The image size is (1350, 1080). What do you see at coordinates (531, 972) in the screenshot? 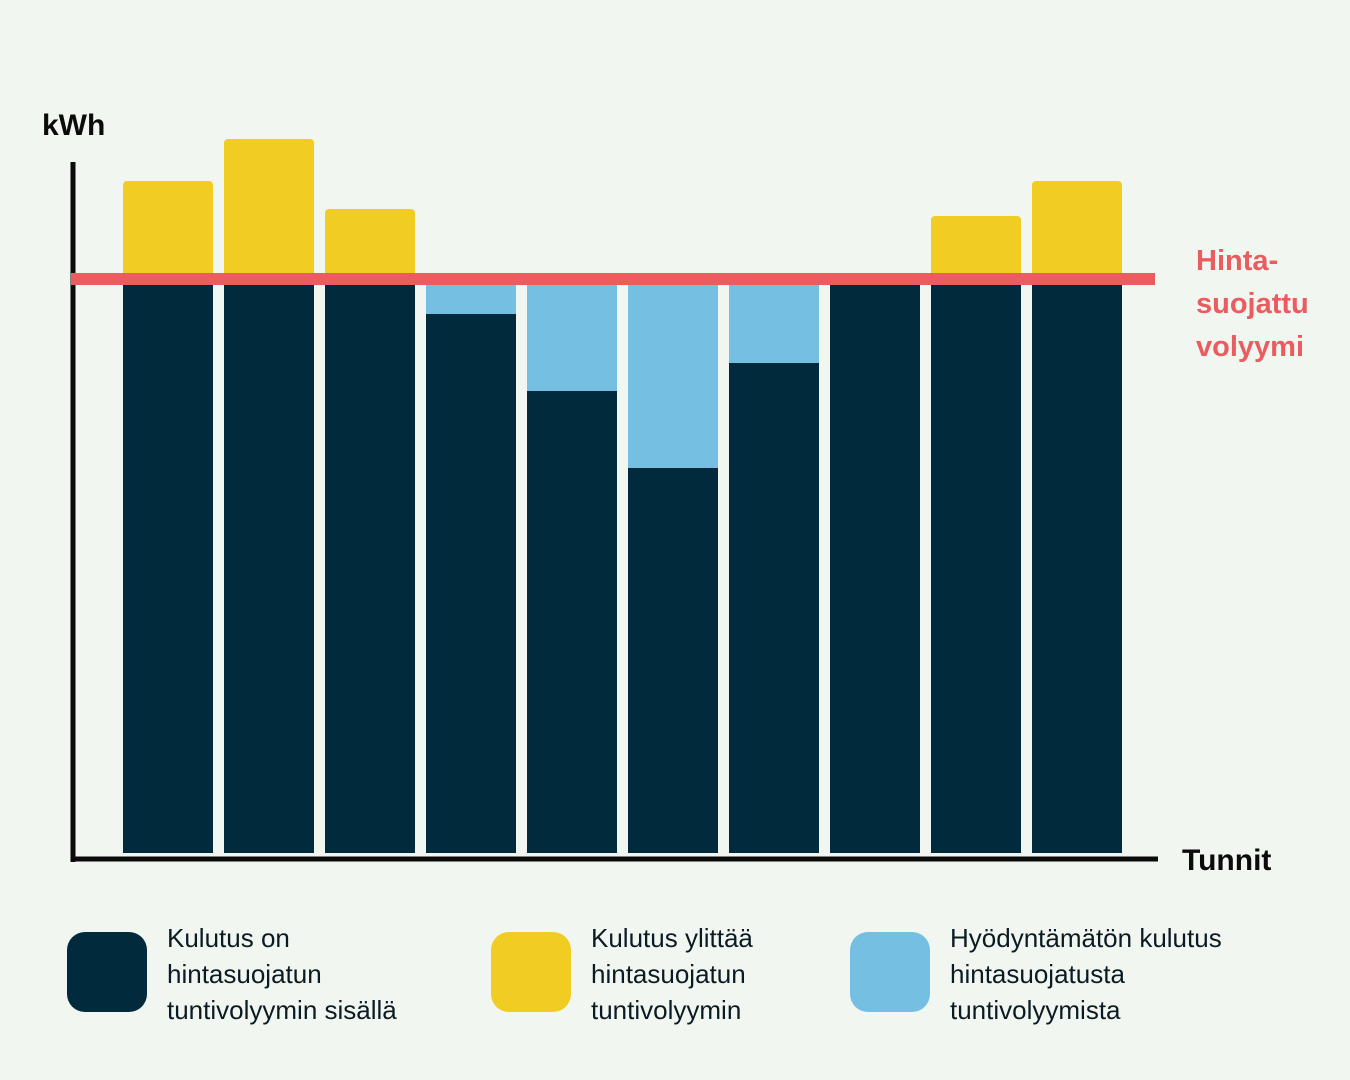
I see `legend-swatch-yellow` at bounding box center [531, 972].